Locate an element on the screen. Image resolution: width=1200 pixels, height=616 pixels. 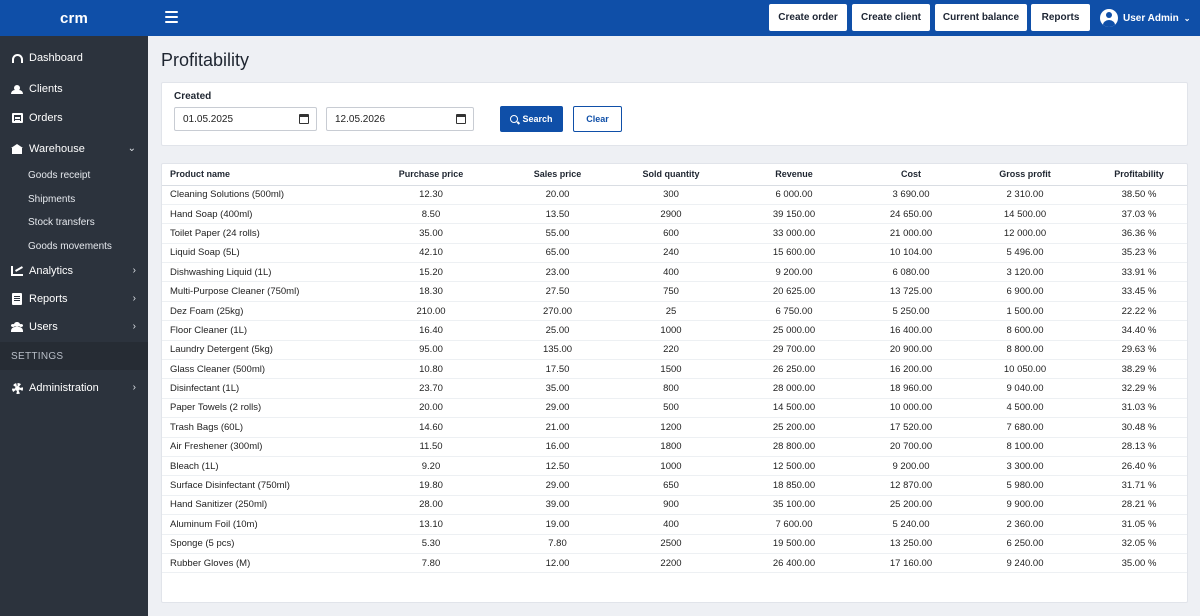
settings-section-header: SETTINGS is located at coordinates (74, 356).